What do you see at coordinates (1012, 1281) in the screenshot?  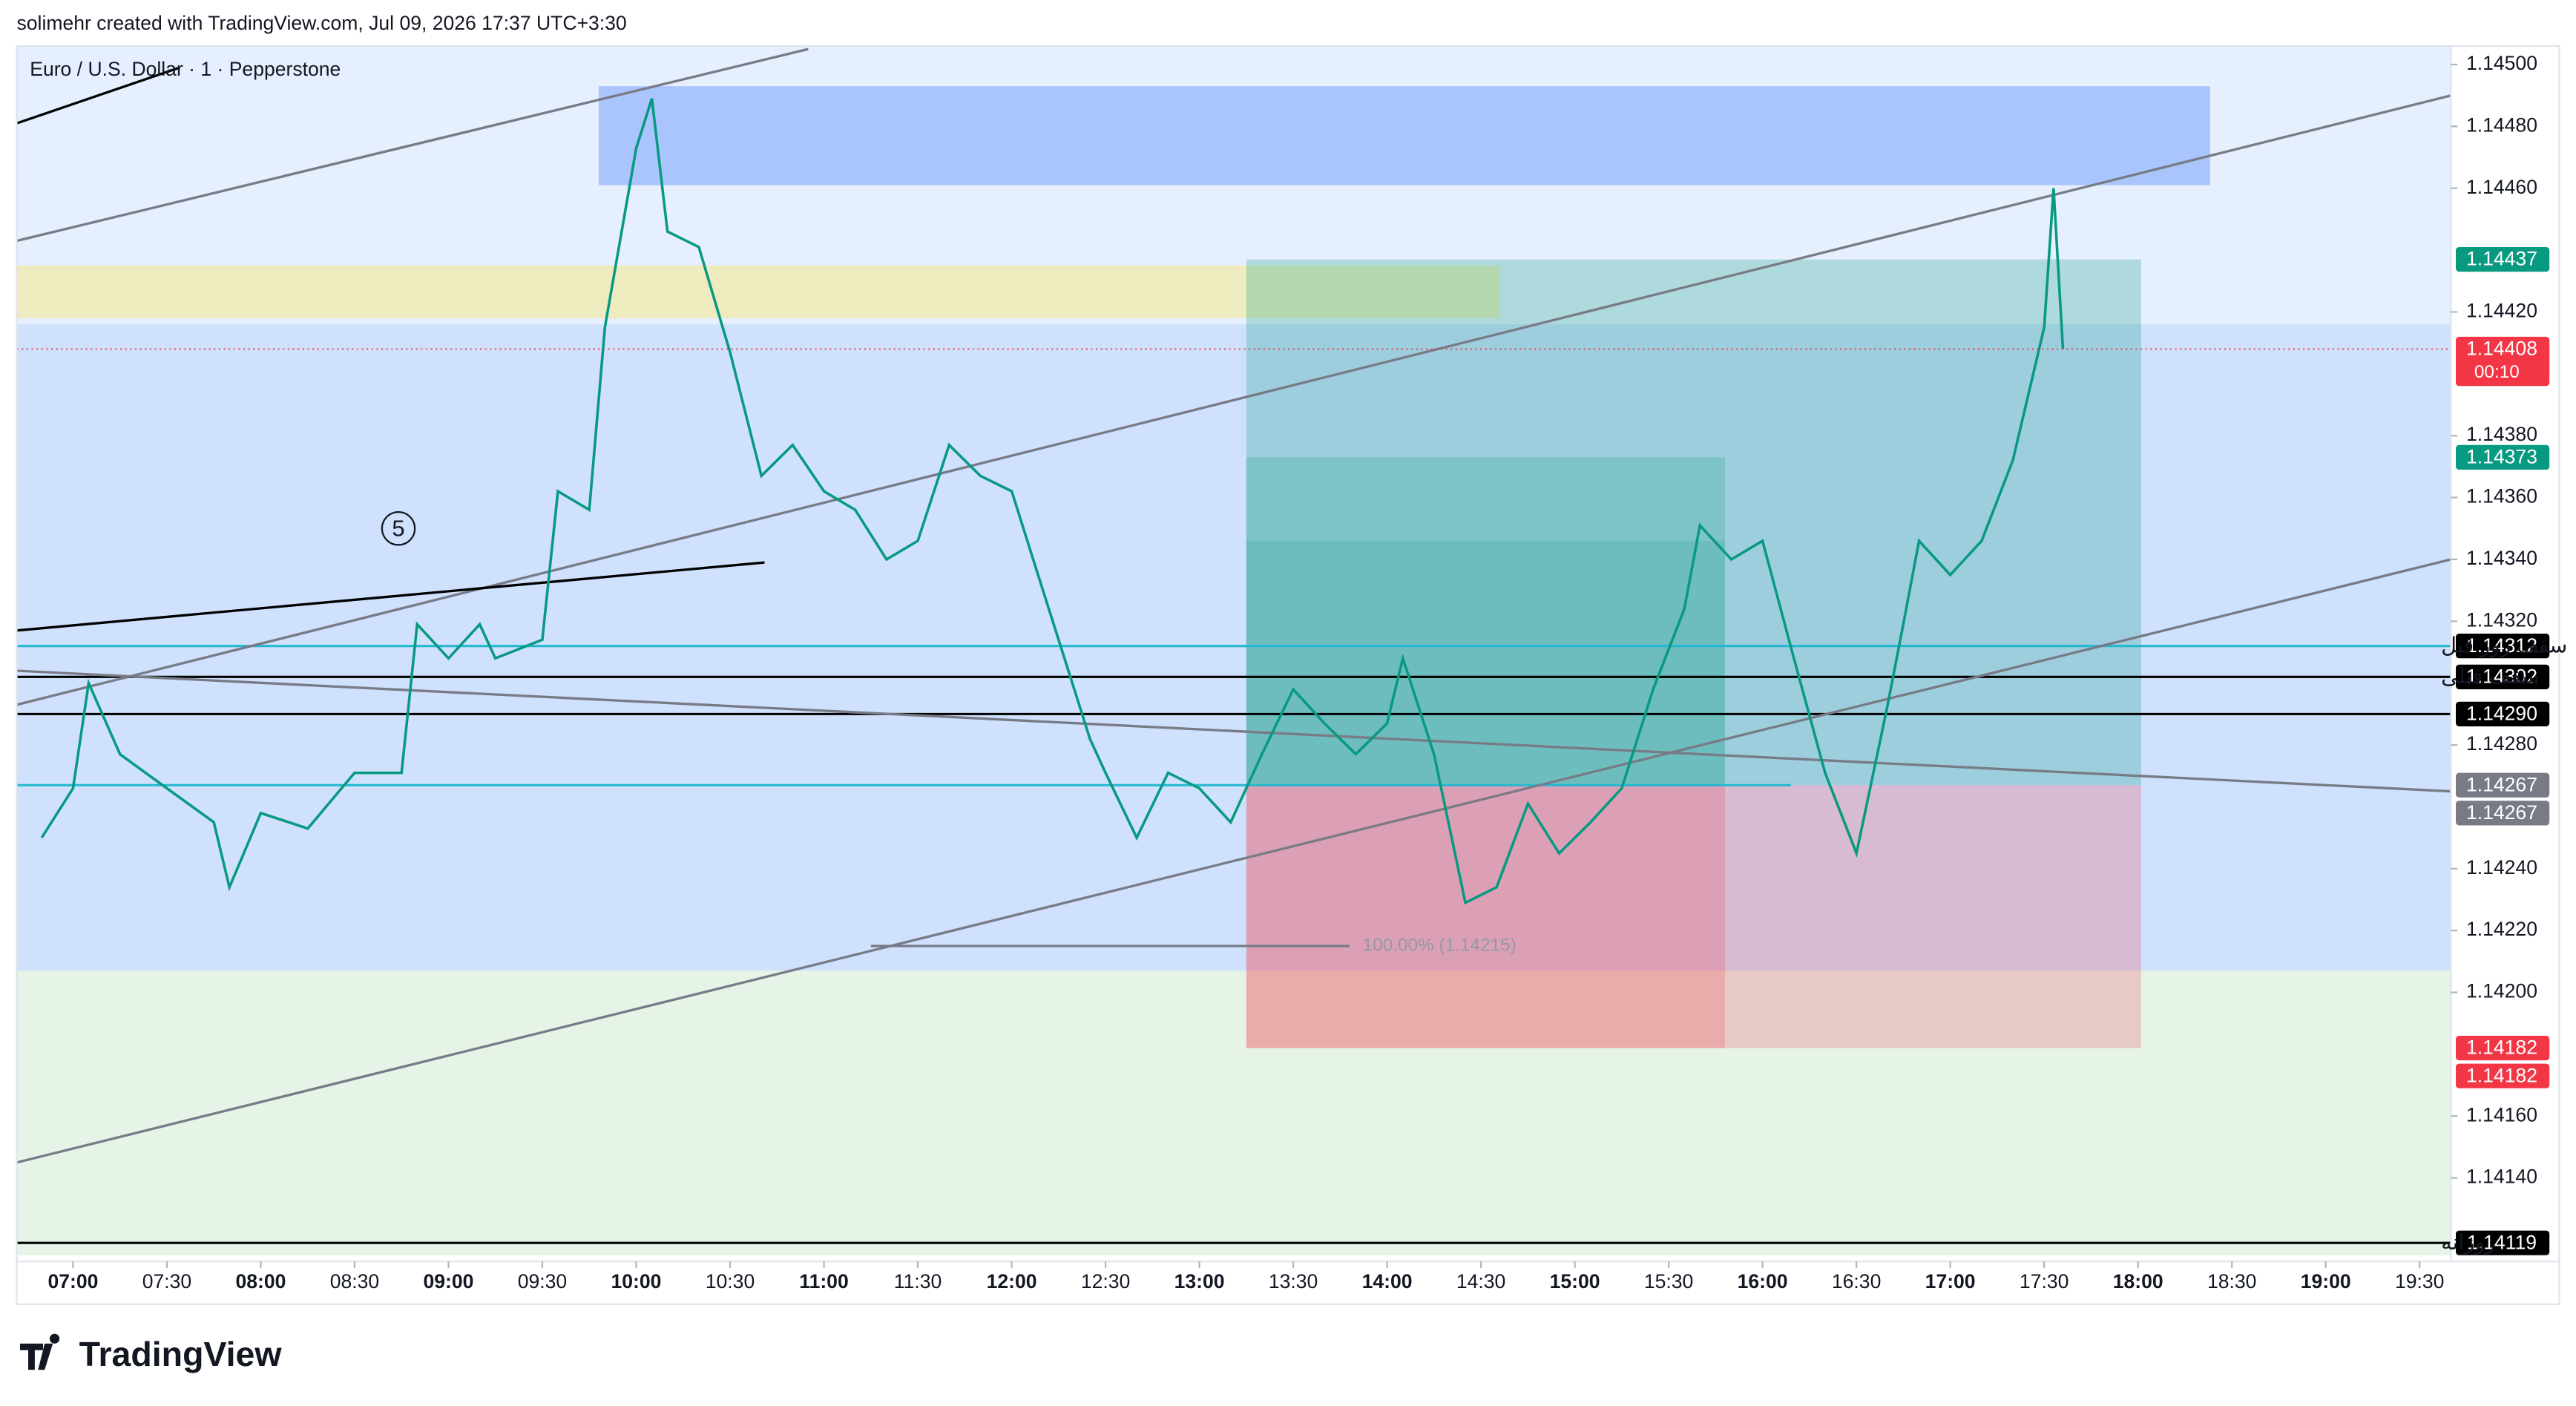 I see `x-tick-label: 12:00` at bounding box center [1012, 1281].